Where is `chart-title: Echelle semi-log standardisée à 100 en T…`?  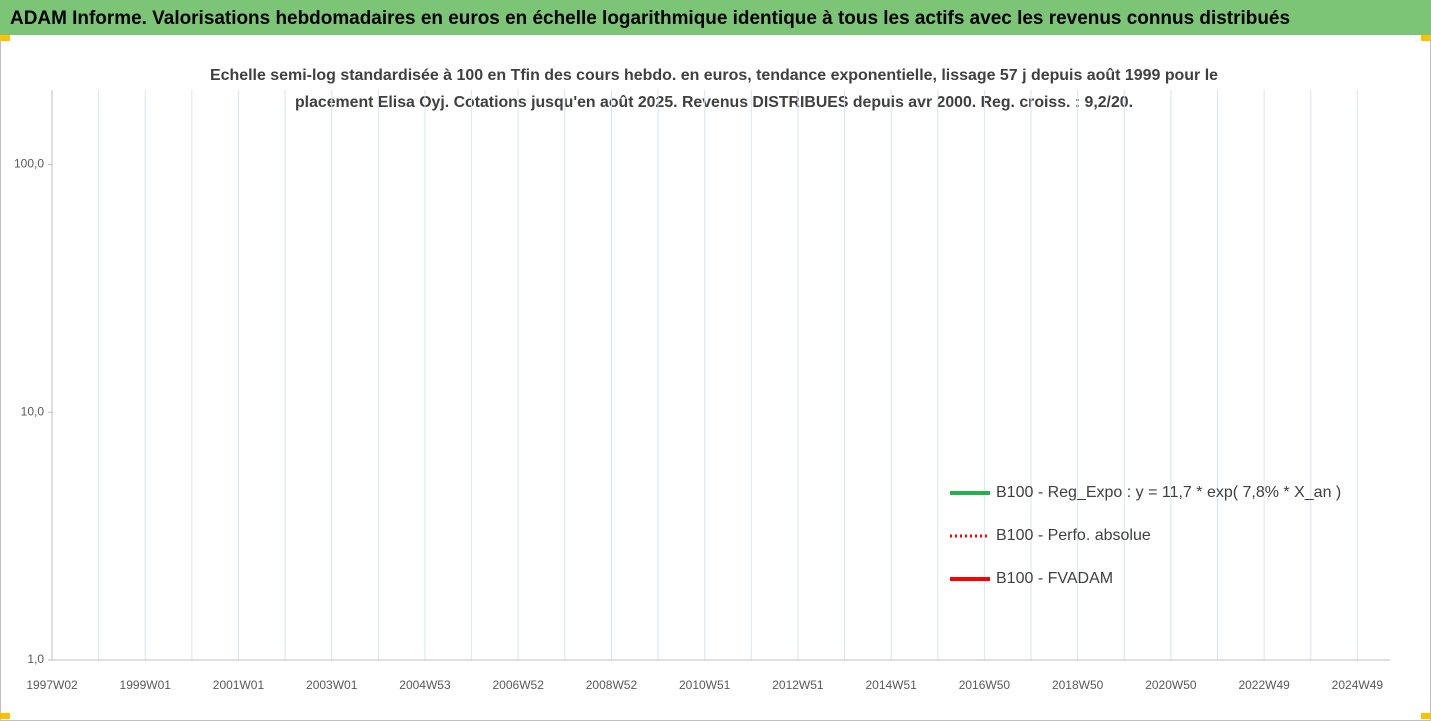
chart-title: Echelle semi-log standardisée à 100 en T… is located at coordinates (714, 75).